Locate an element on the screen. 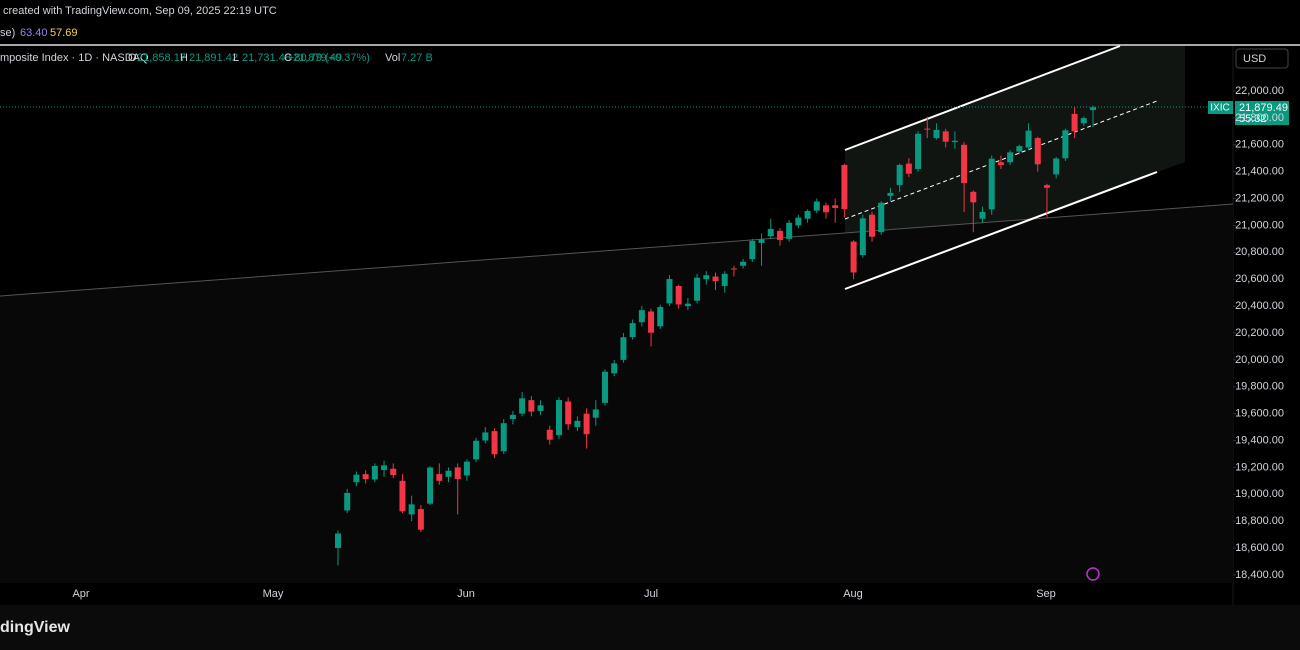 This screenshot has height=650, width=1300. ohlc-value: 21,879.49 is located at coordinates (317, 58).